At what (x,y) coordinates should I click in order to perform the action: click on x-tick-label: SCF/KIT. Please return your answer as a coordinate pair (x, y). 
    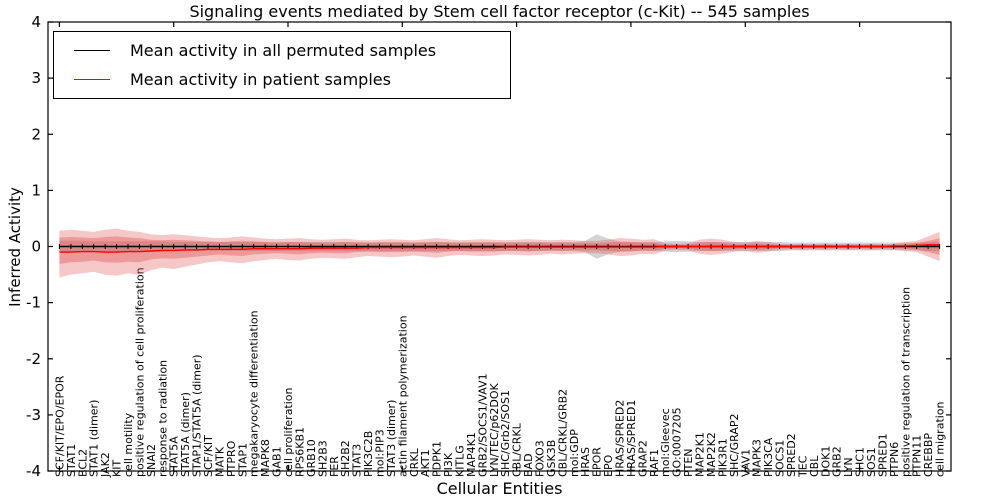
    Looking at the image, I should click on (208, 456).